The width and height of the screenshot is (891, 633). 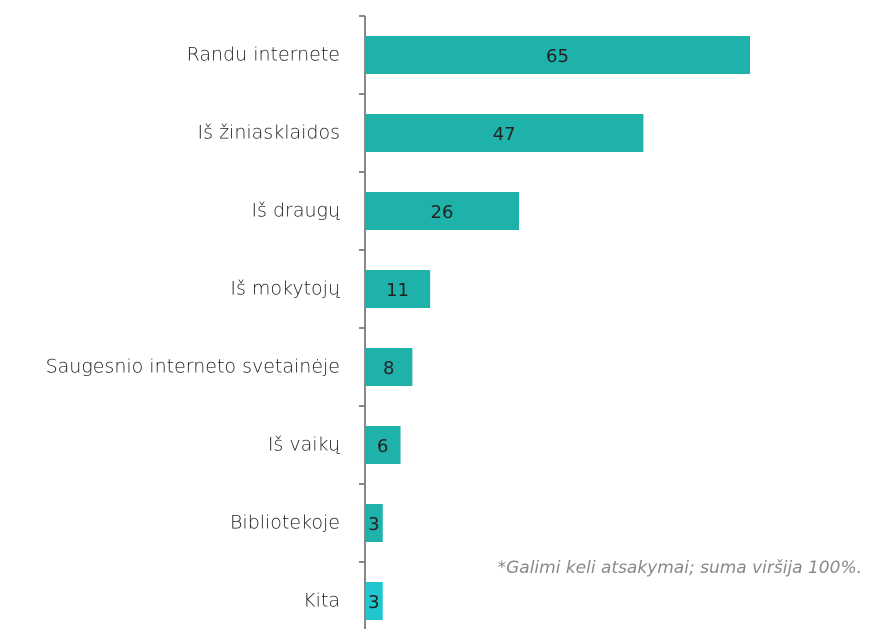 I want to click on data-label: 6, so click(x=382, y=446).